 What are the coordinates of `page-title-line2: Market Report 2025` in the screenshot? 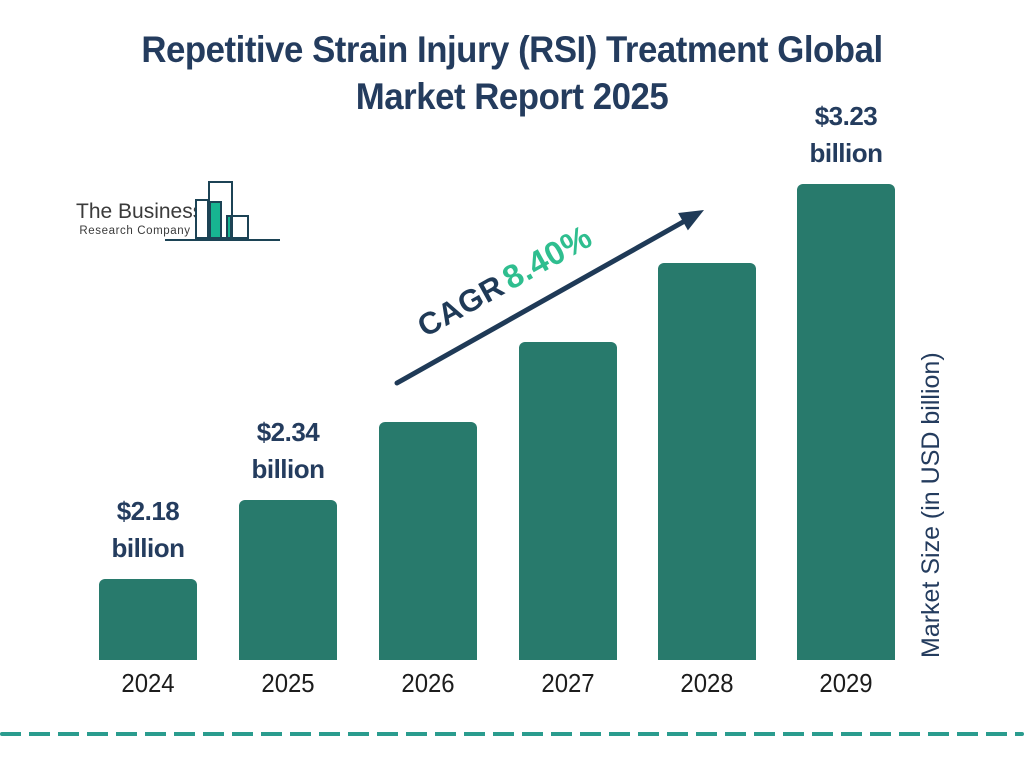 It's located at (512, 96).